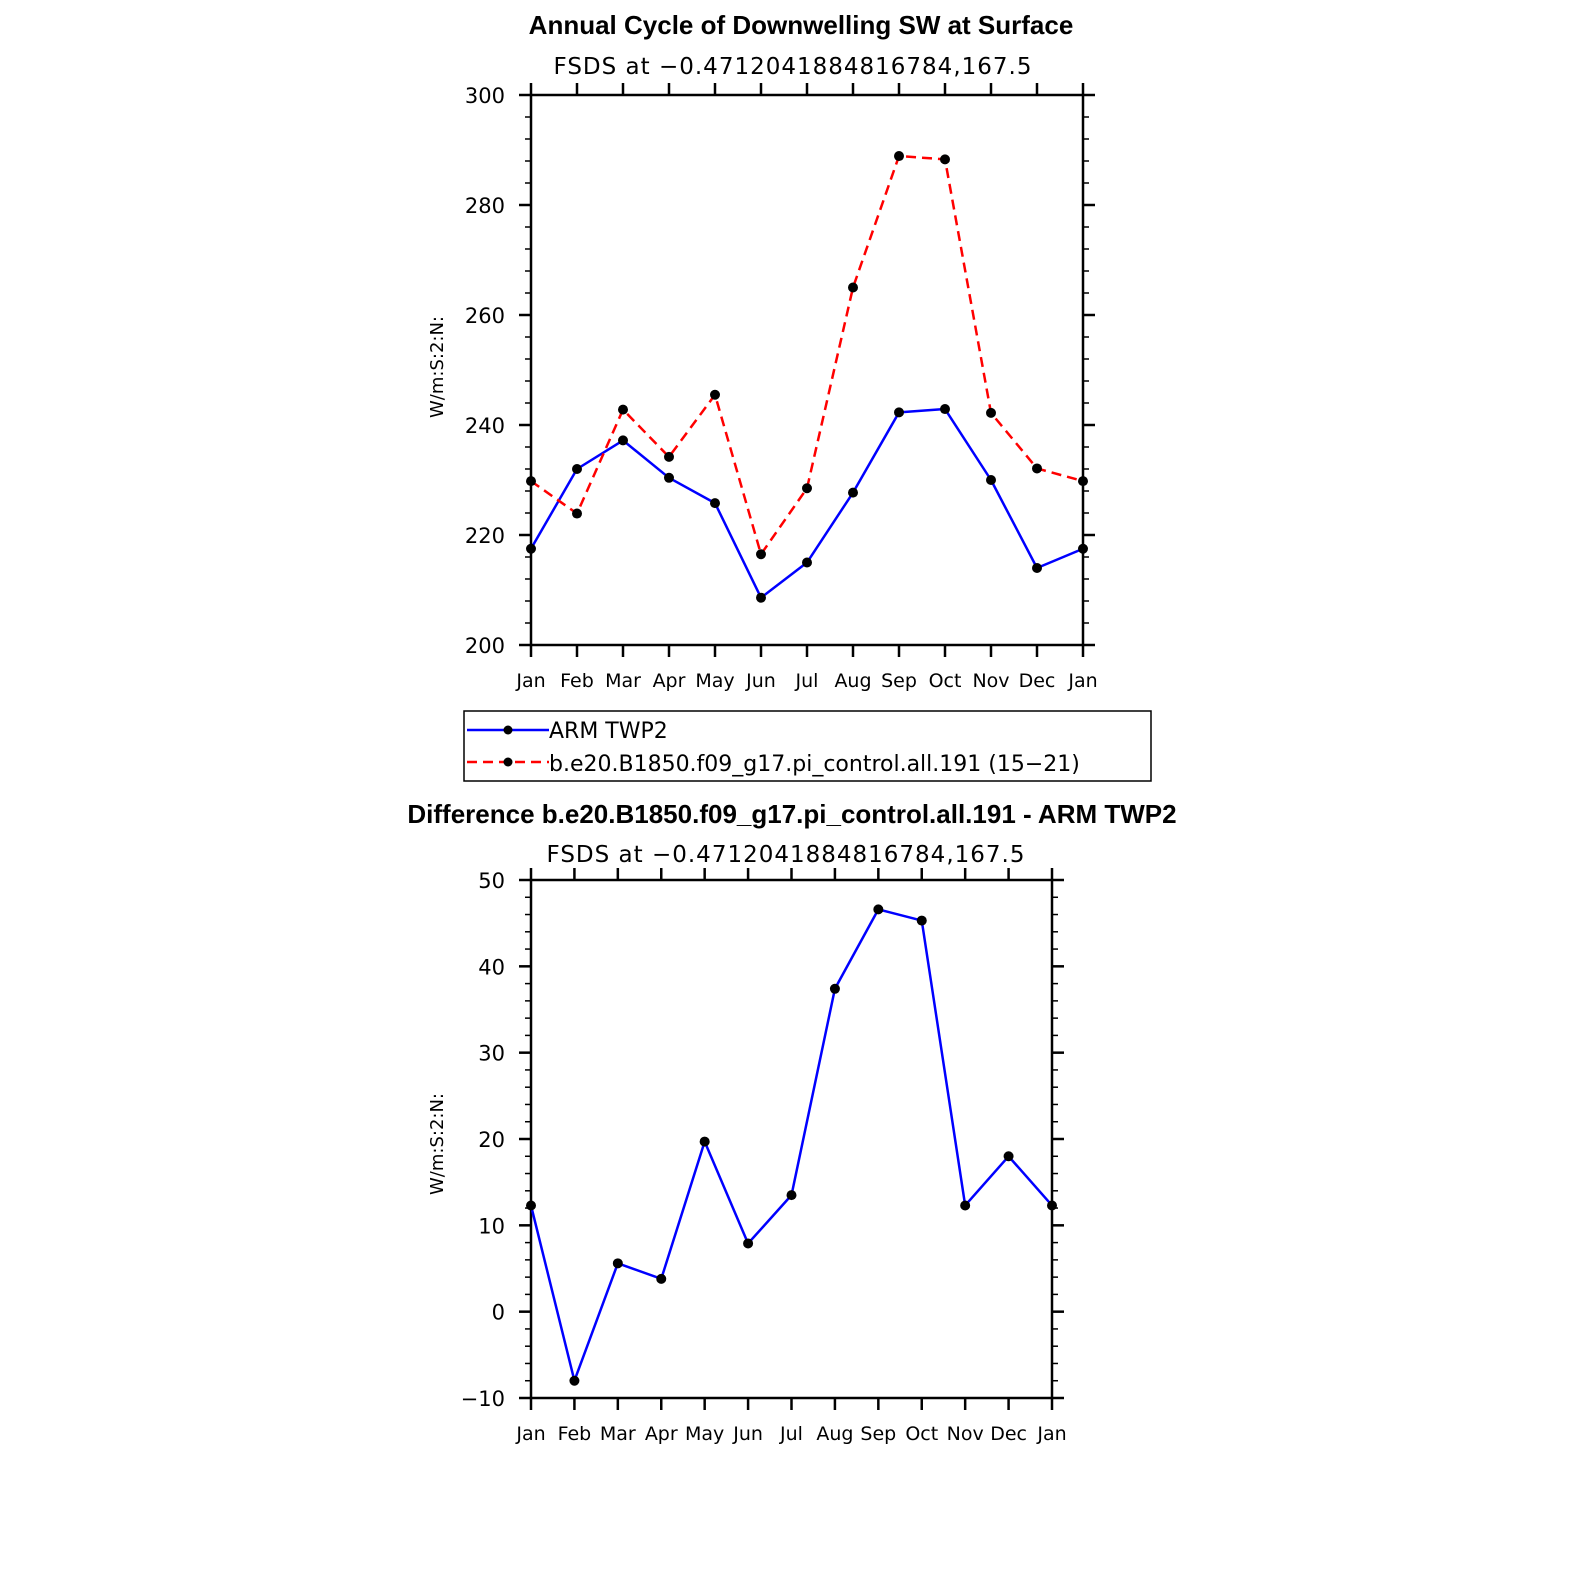  Describe the element at coordinates (437, 367) in the screenshot. I see `chart1-y-axis-label: W/m:S:2:N:` at that location.